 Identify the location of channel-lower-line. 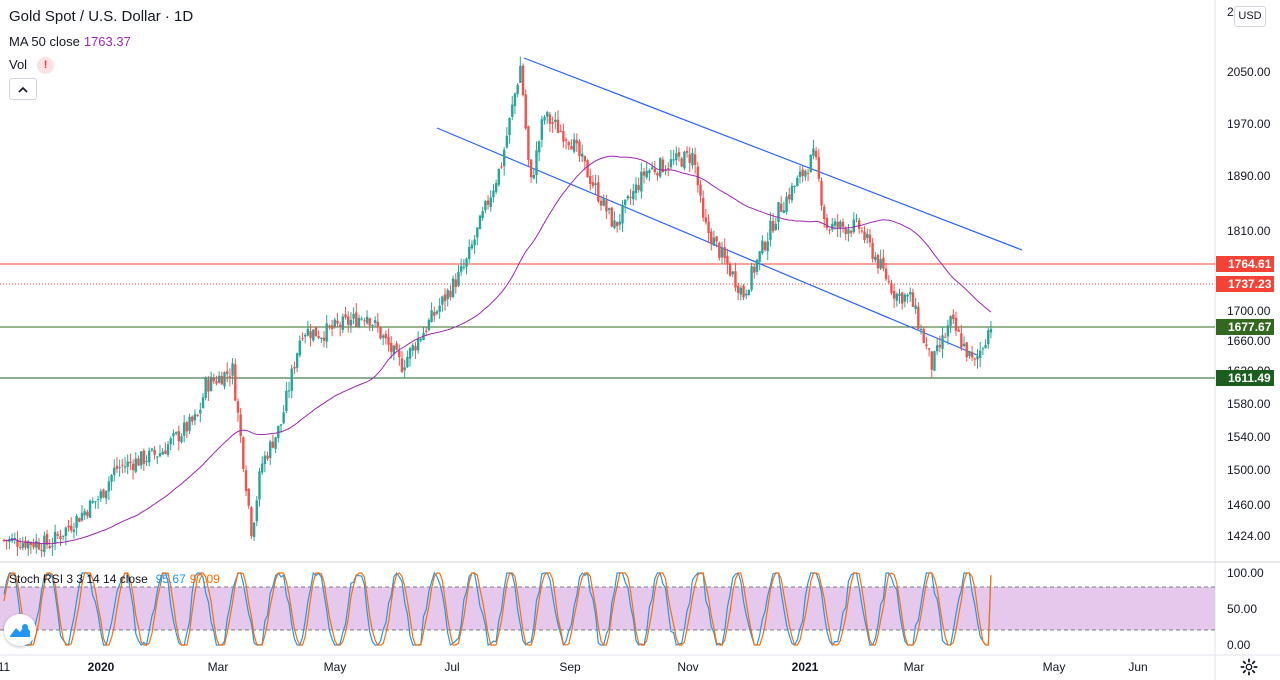
(707, 241).